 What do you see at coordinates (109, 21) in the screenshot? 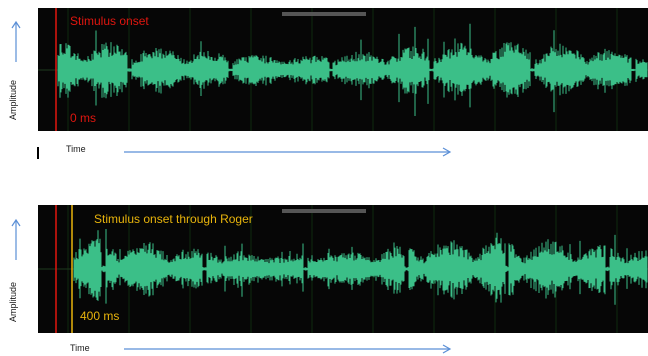
I see `stimulus-onset-label: Stimulus onset` at bounding box center [109, 21].